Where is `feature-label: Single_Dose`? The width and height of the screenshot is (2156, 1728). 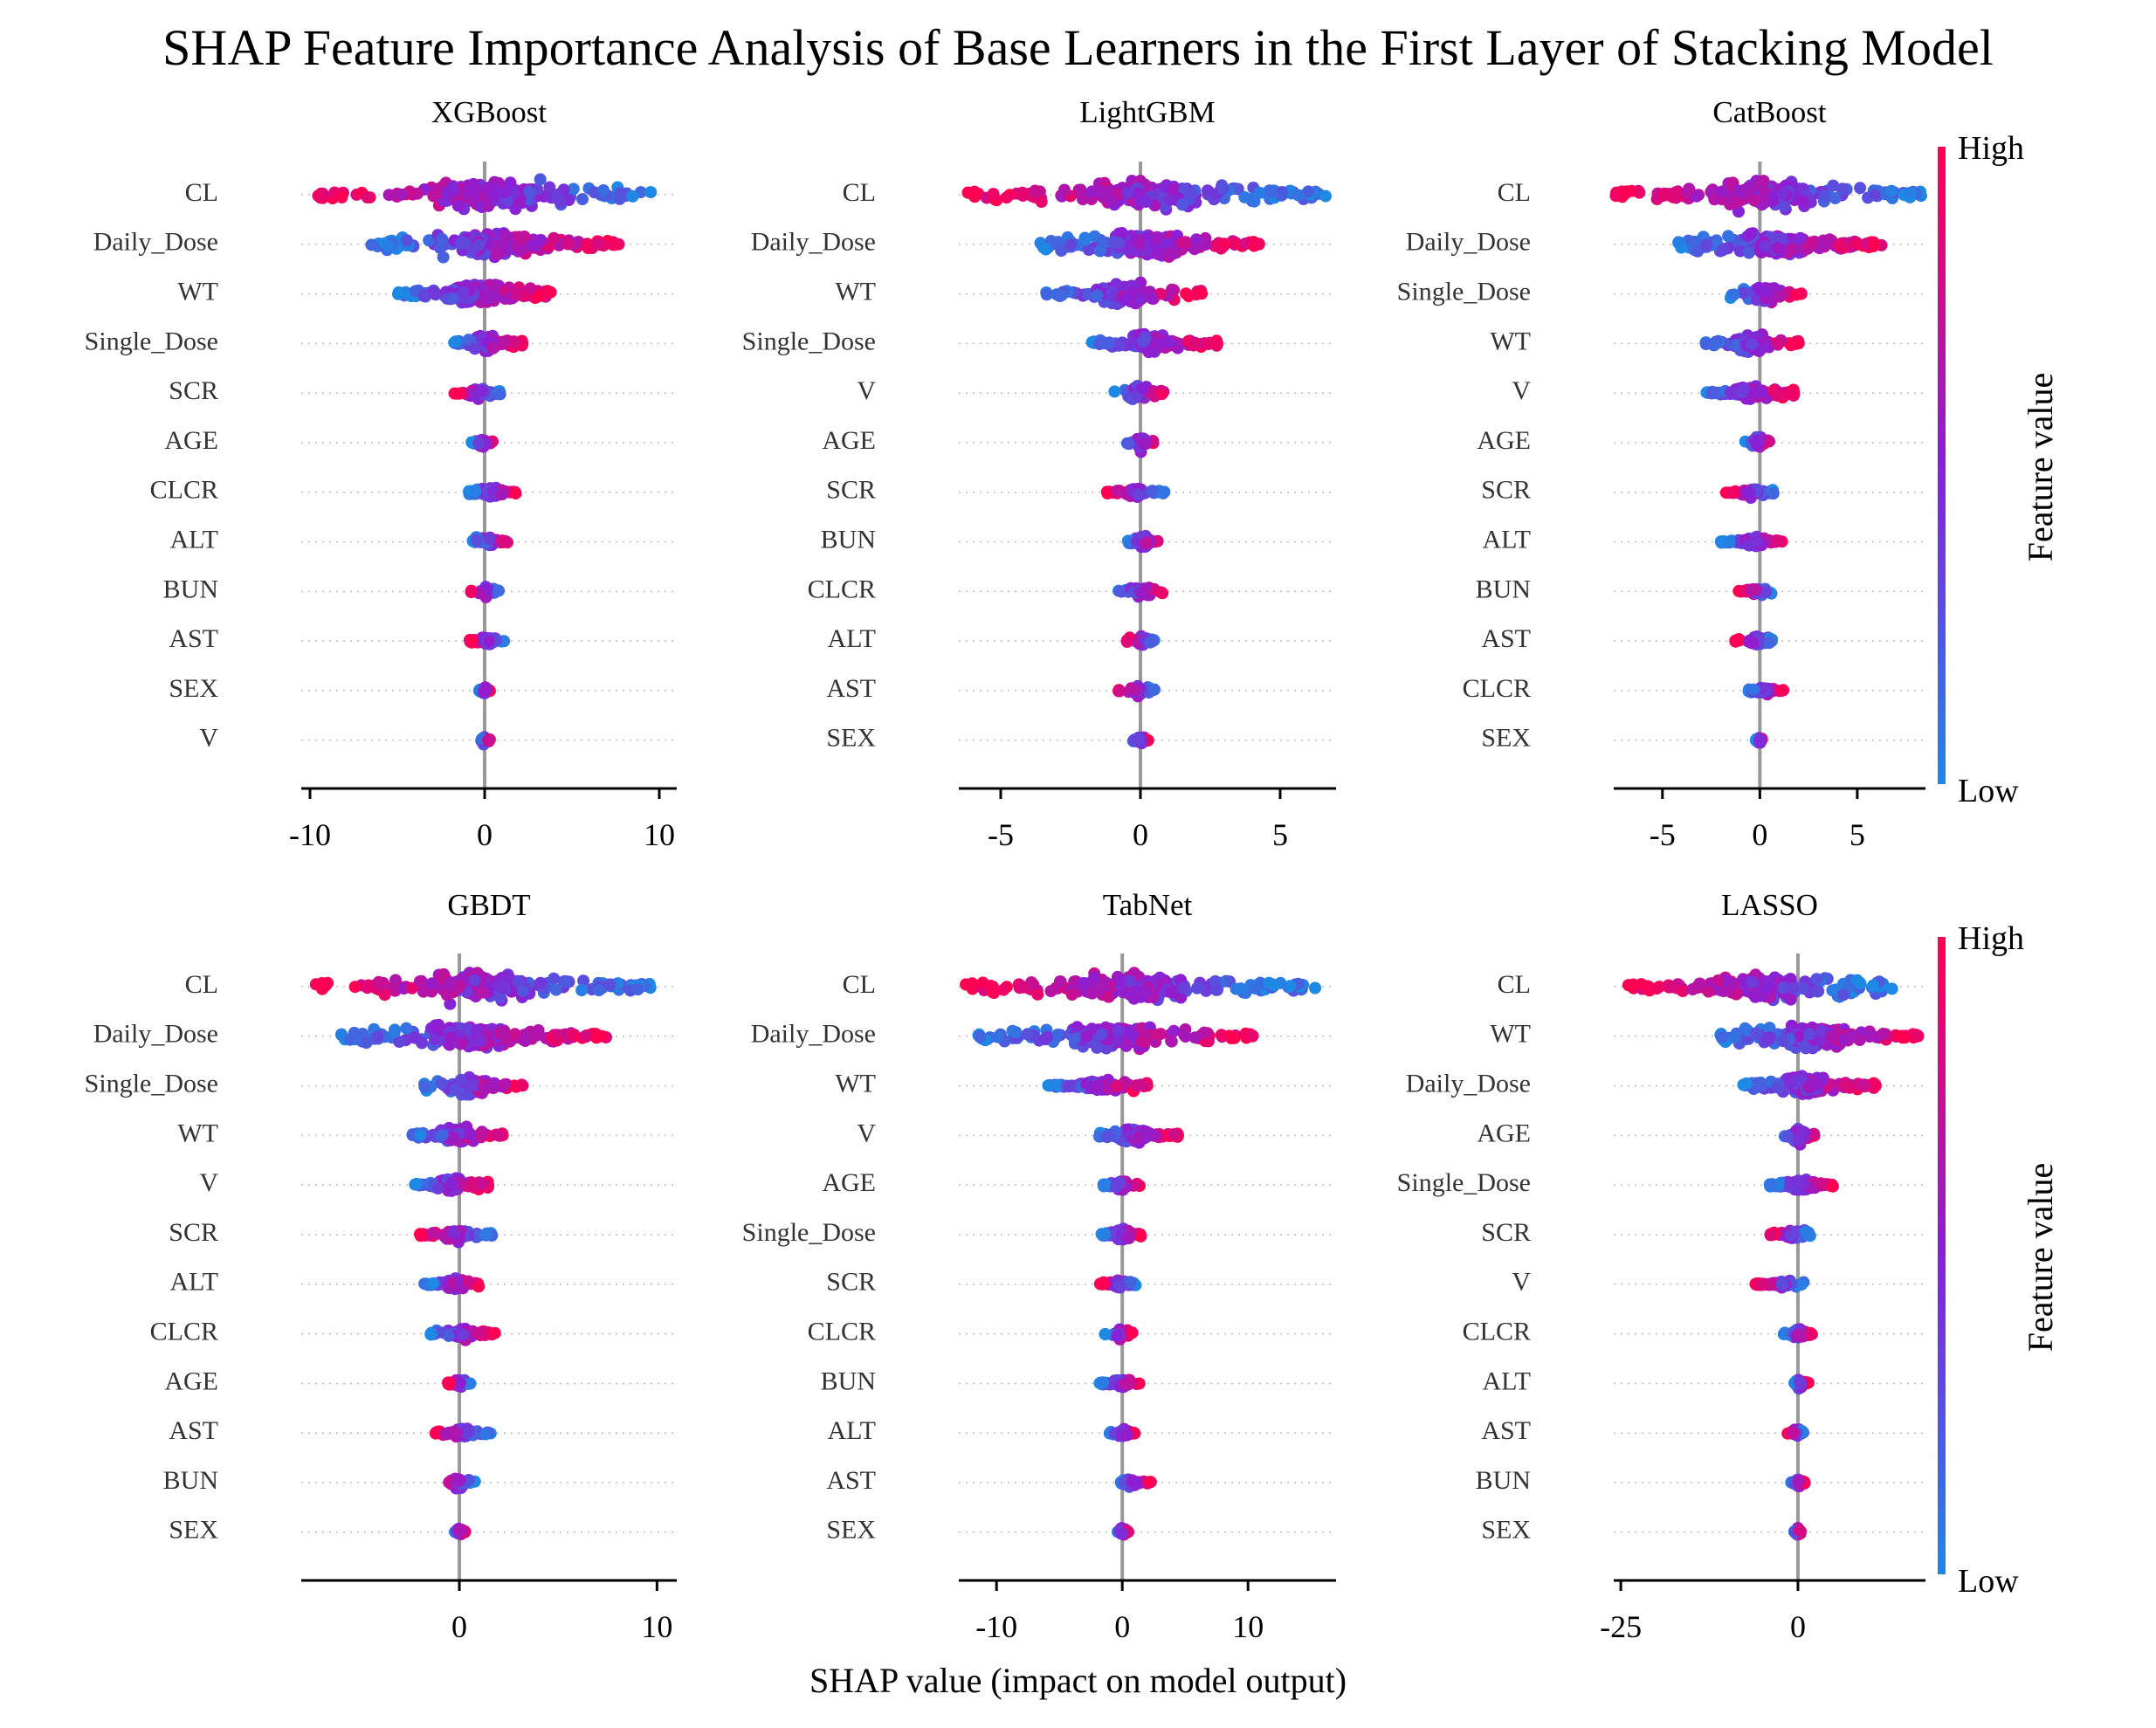 feature-label: Single_Dose is located at coordinates (151, 1083).